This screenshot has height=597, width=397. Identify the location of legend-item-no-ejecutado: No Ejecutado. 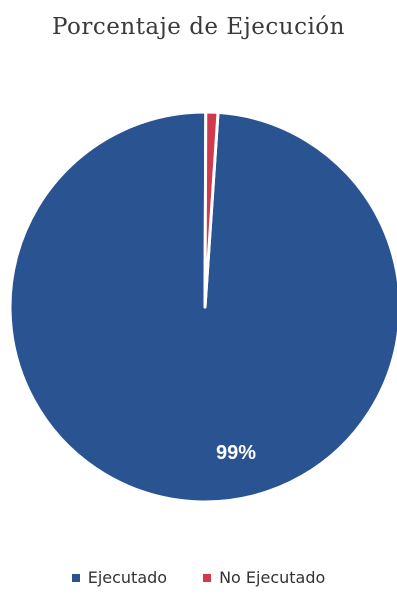
(264, 577).